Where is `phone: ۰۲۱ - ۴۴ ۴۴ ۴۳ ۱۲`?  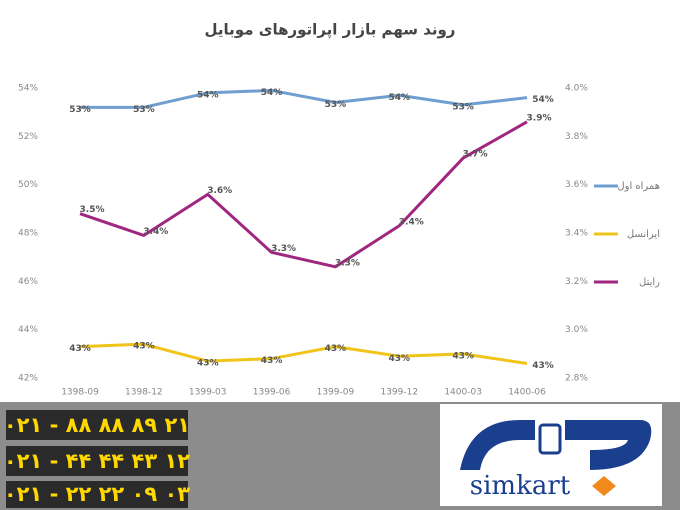
phone: ۰۲۱ - ۴۴ ۴۴ ۴۳ ۱۲ is located at coordinates (97, 461).